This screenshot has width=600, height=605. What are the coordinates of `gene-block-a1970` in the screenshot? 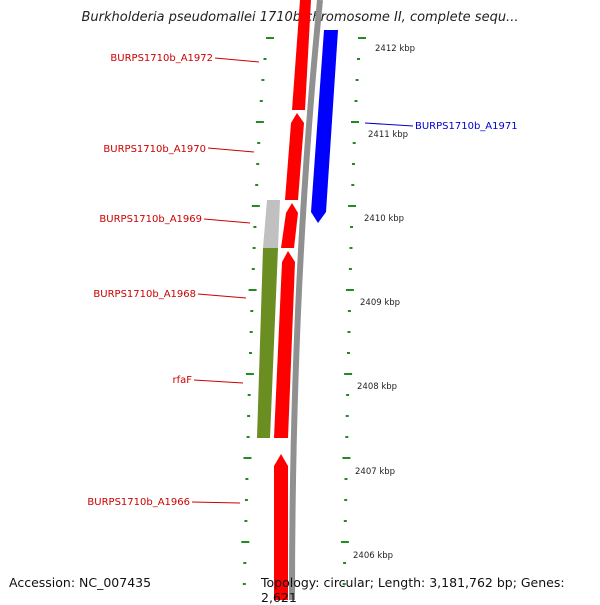 It's located at (294, 156).